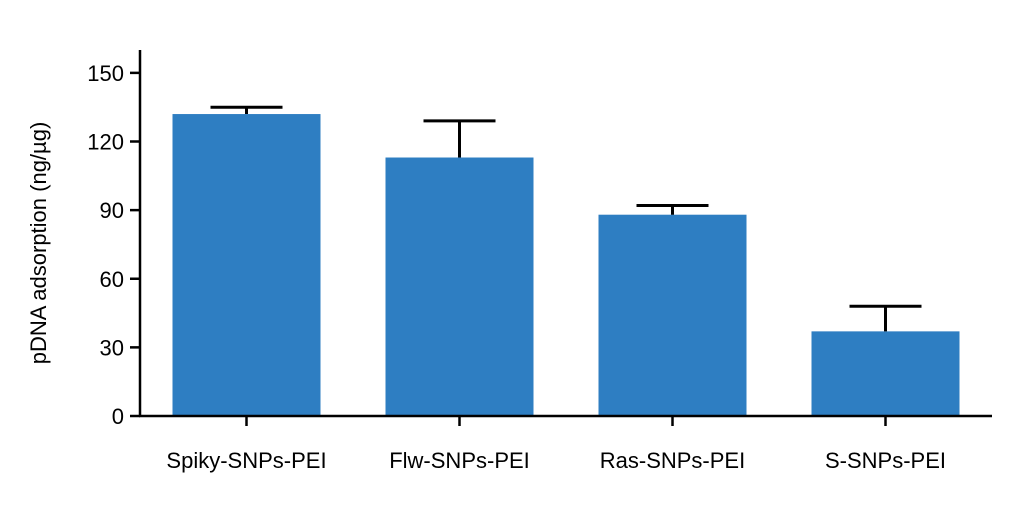 The height and width of the screenshot is (516, 1024). What do you see at coordinates (113, 245) in the screenshot?
I see `y-ticks-layer: 0 30 60 90 120 150` at bounding box center [113, 245].